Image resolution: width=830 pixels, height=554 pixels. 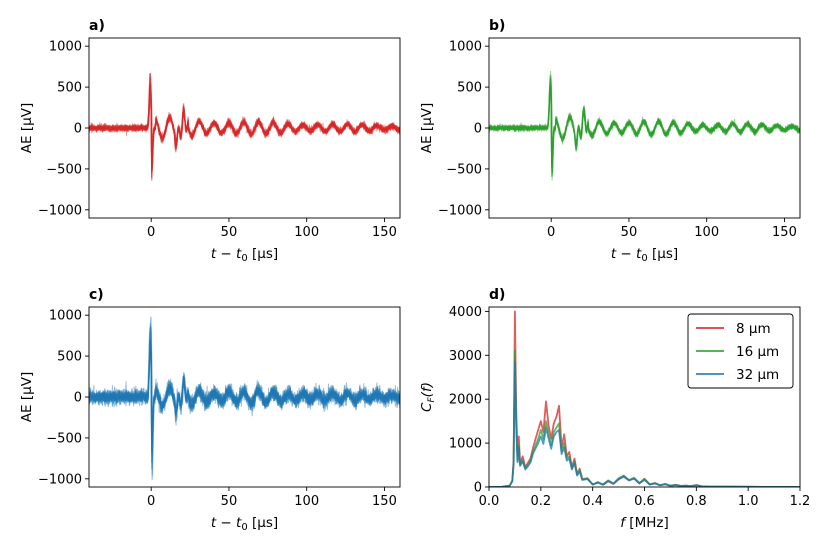 What do you see at coordinates (540, 501) in the screenshot?
I see `x-tick-label: 0.2` at bounding box center [540, 501].